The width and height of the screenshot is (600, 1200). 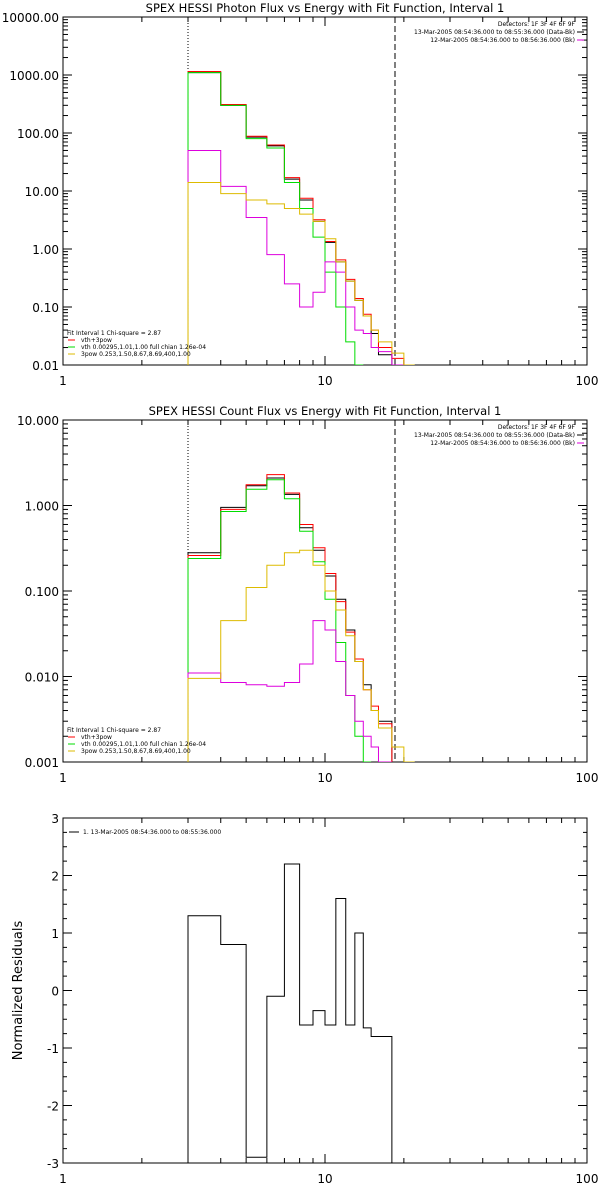 What do you see at coordinates (55, 877) in the screenshot?
I see `y-tick-label: 2` at bounding box center [55, 877].